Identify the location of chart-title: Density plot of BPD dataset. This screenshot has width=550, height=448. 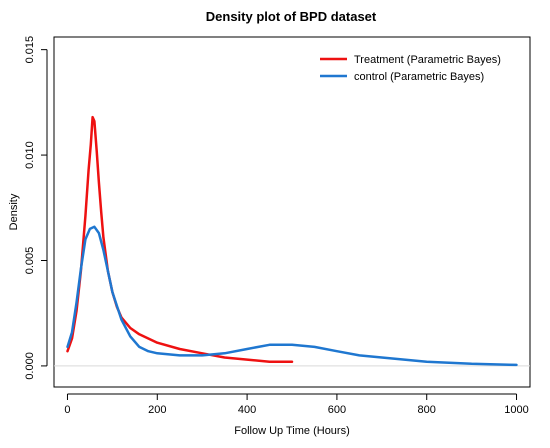
(291, 16).